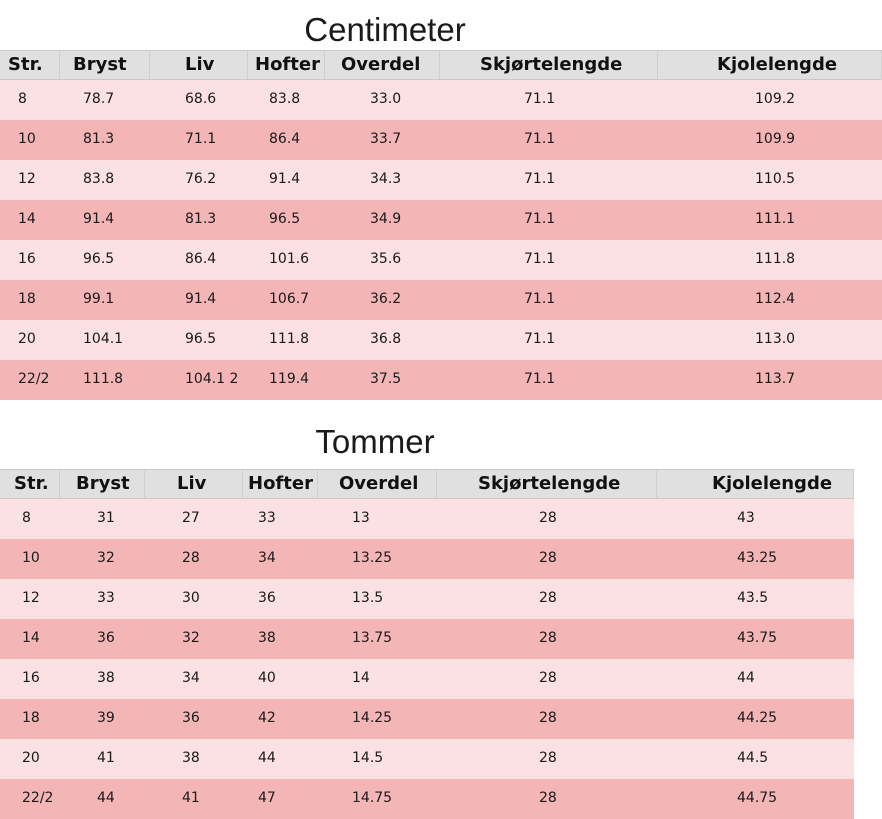  I want to click on table-row: 14 91.4 81.3 96.5 34.9 71.1 111.1, so click(441, 220).